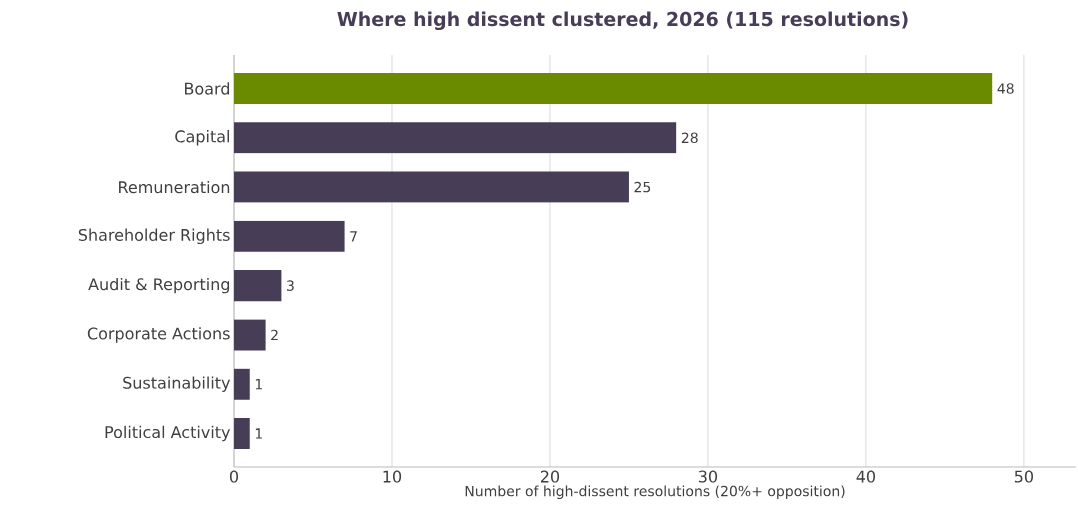 The image size is (1078, 526). Describe the element at coordinates (158, 335) in the screenshot. I see `y-tick-label: Corporate Actions` at that location.